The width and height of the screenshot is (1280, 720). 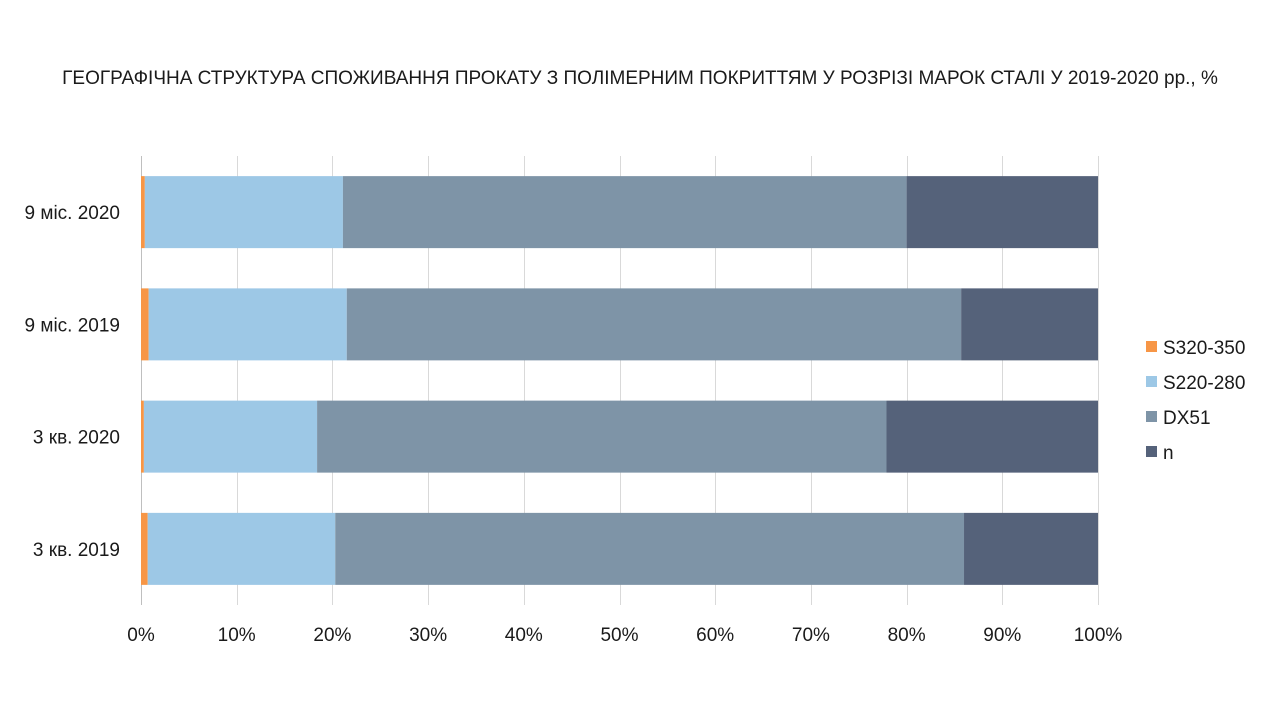 What do you see at coordinates (1195, 401) in the screenshot?
I see `legend: S320-350 S220-280 DX51 n` at bounding box center [1195, 401].